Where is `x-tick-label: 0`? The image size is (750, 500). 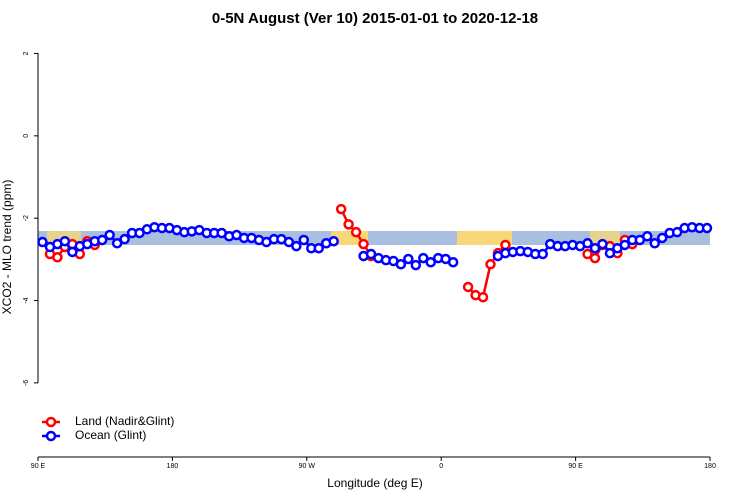
x-tick-label: 0 is located at coordinates (441, 466).